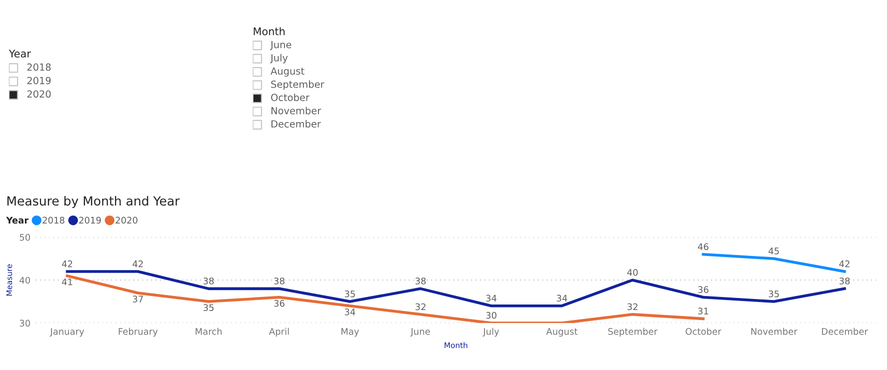 The width and height of the screenshot is (887, 370). I want to click on data-label: 30, so click(491, 315).